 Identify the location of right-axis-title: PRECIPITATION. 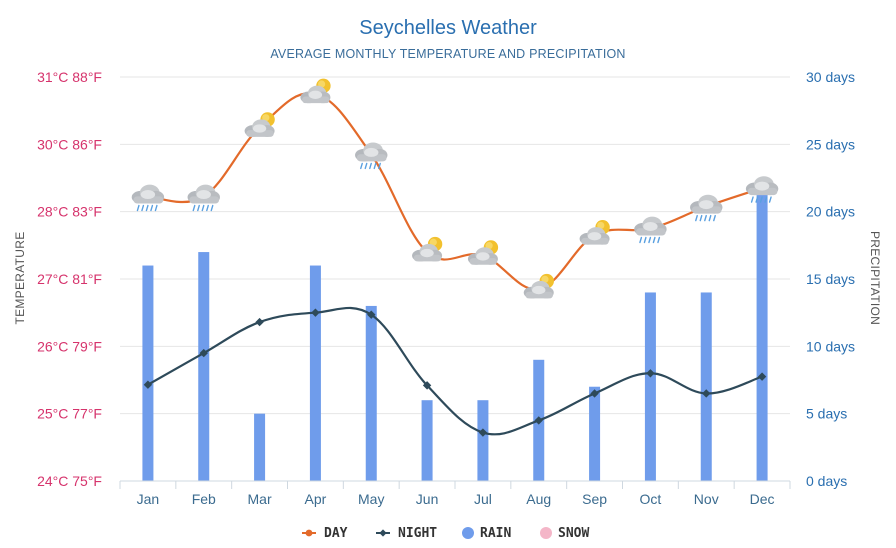
(875, 278).